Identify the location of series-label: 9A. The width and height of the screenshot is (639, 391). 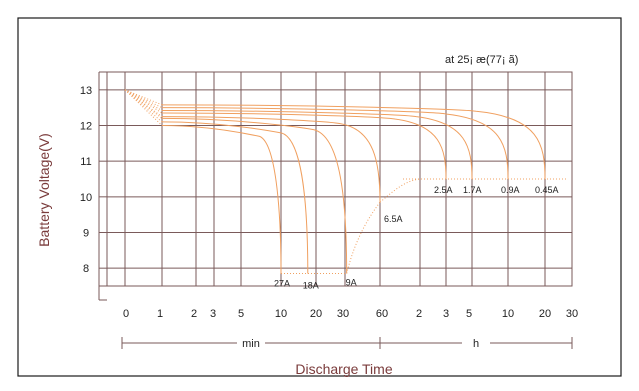
(351, 283).